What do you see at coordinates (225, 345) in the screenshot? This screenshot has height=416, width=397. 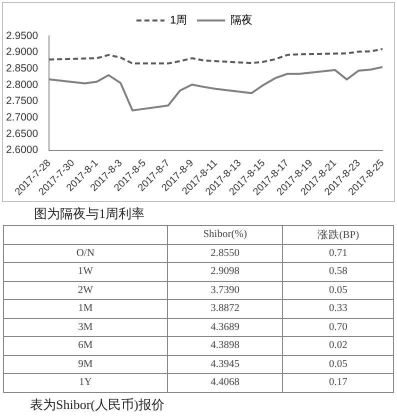 I see `data-label: 4.3898` at bounding box center [225, 345].